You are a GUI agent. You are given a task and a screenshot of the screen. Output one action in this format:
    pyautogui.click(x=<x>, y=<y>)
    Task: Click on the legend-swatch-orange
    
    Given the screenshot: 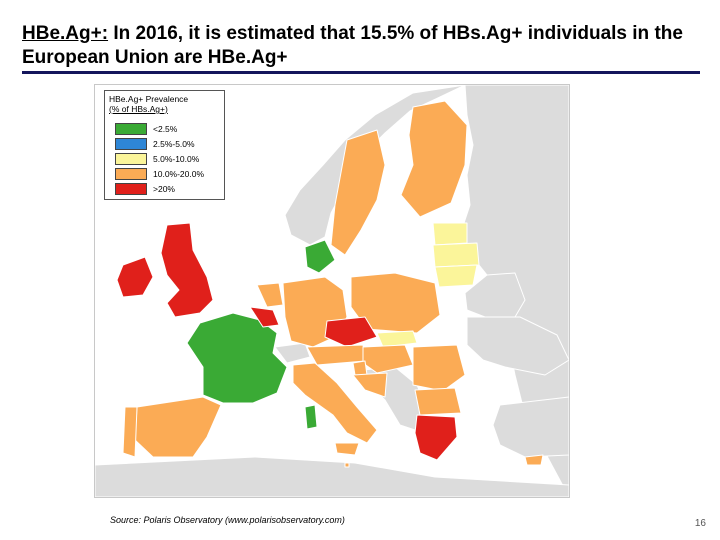 What is the action you would take?
    pyautogui.click(x=131, y=173)
    